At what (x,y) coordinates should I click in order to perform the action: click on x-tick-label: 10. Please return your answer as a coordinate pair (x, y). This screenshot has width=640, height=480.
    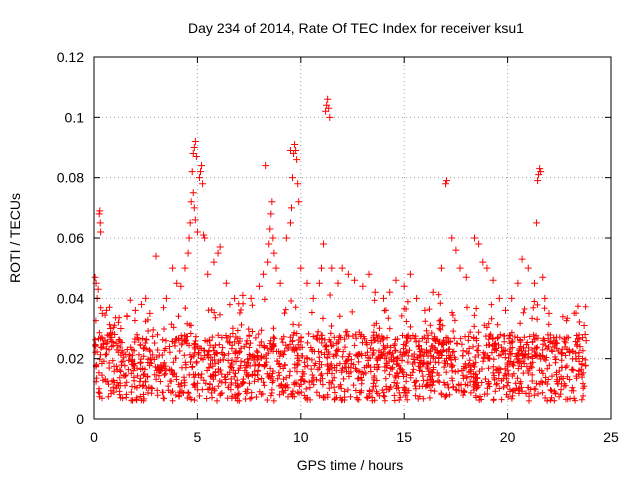
    Looking at the image, I should click on (301, 437).